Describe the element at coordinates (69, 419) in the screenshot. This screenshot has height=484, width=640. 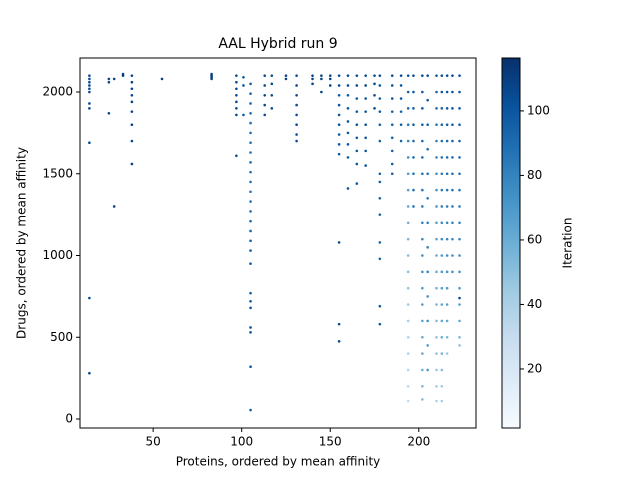
I see `y-tick-label: 0` at that location.